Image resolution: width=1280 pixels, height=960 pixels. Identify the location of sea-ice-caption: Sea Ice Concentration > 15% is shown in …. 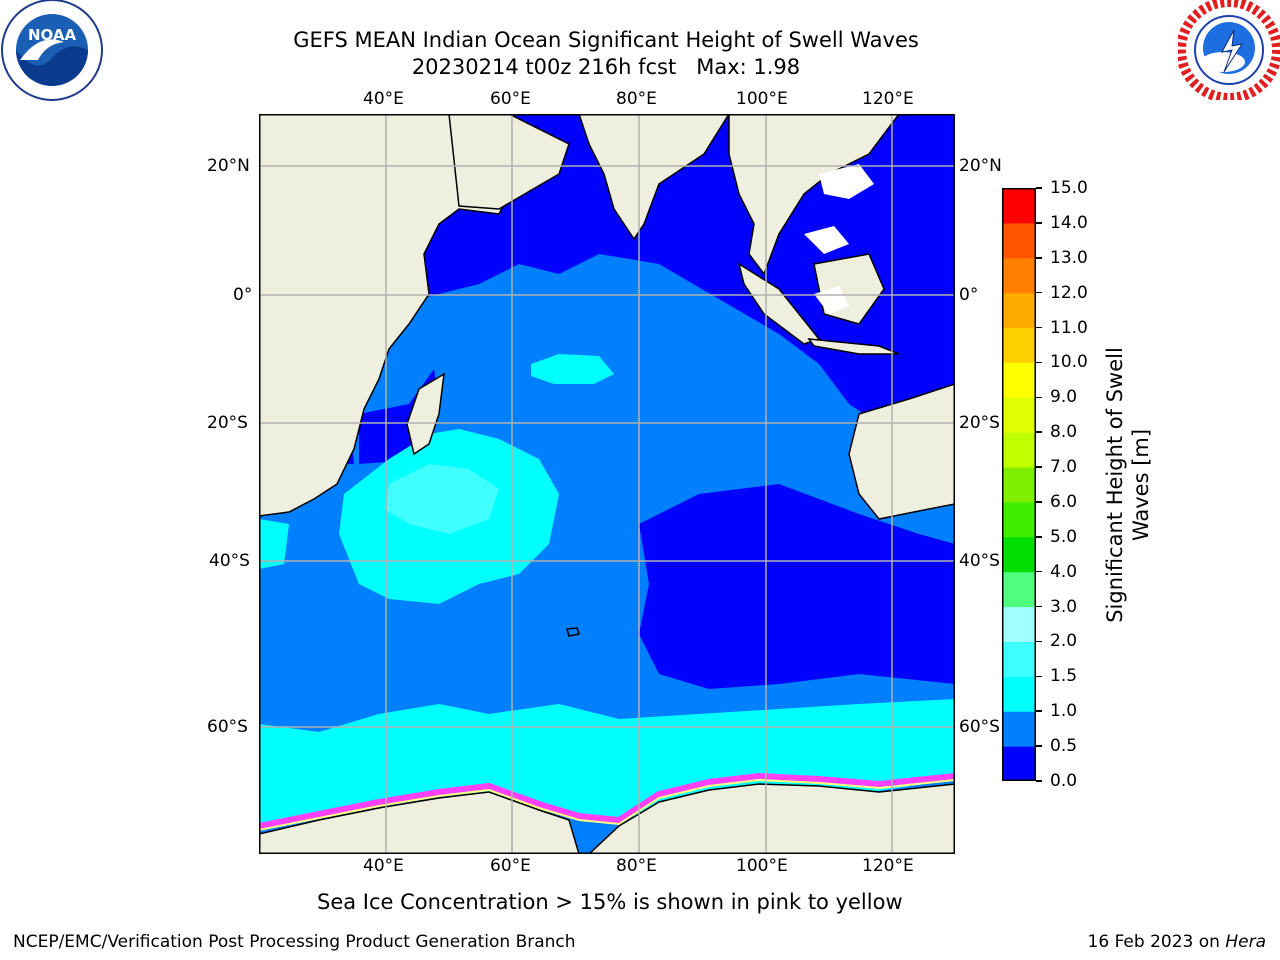
(610, 902).